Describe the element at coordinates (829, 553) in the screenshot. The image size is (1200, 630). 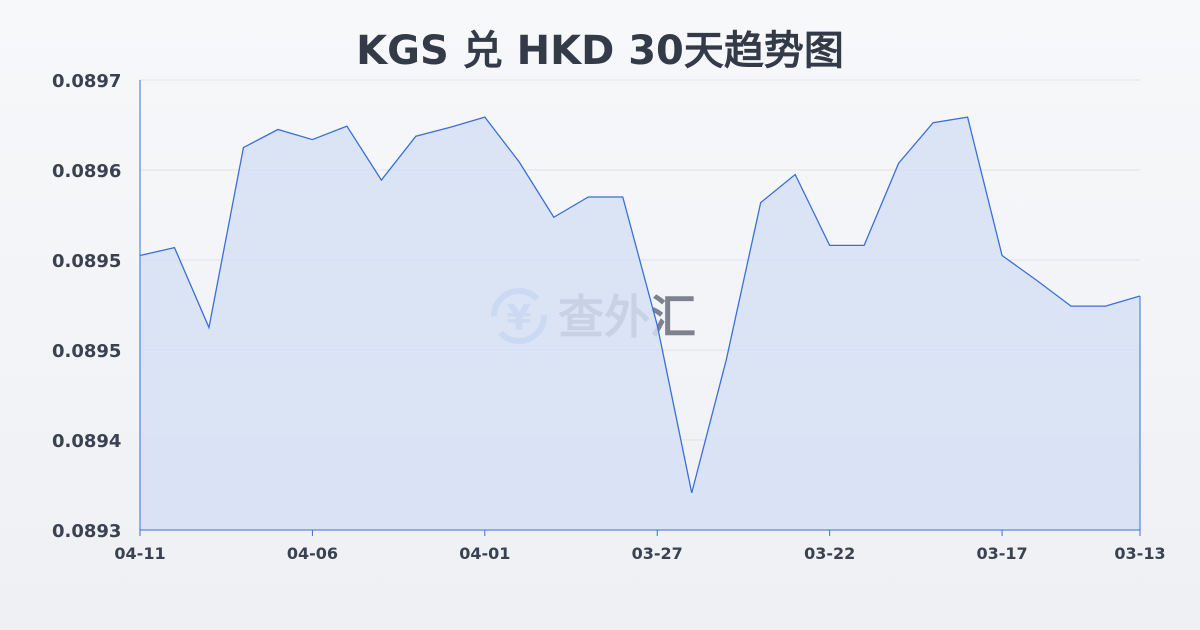
I see `x-tick-label: 03-22` at that location.